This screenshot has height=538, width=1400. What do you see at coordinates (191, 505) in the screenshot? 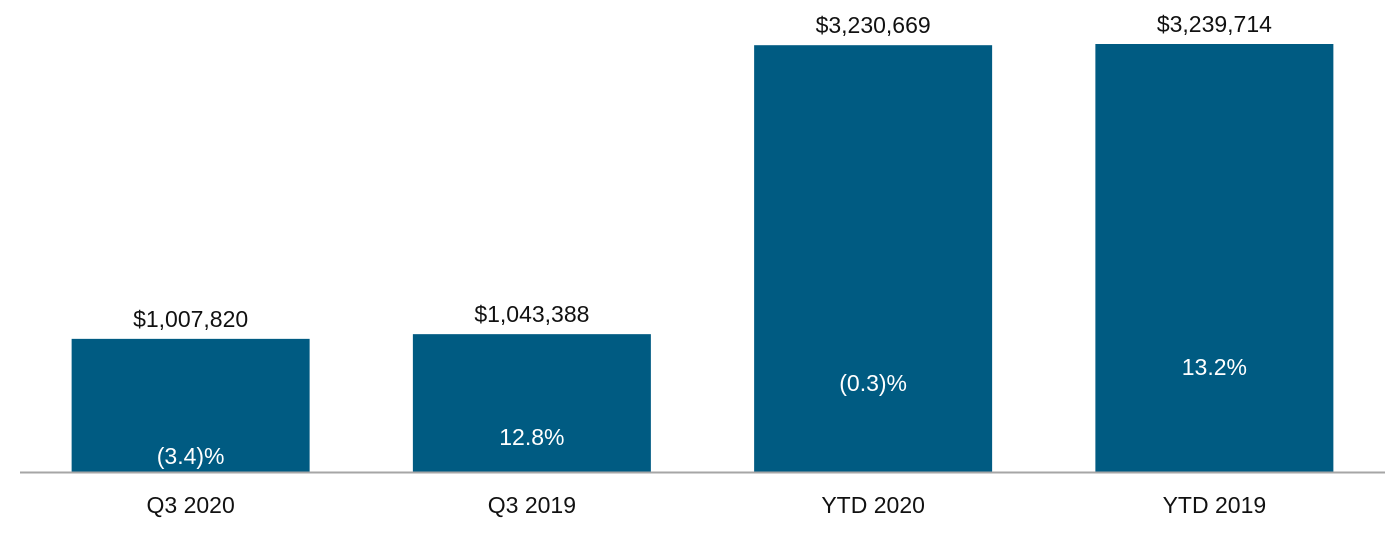
I see `x-tick-label-1: Q3 2020` at bounding box center [191, 505].